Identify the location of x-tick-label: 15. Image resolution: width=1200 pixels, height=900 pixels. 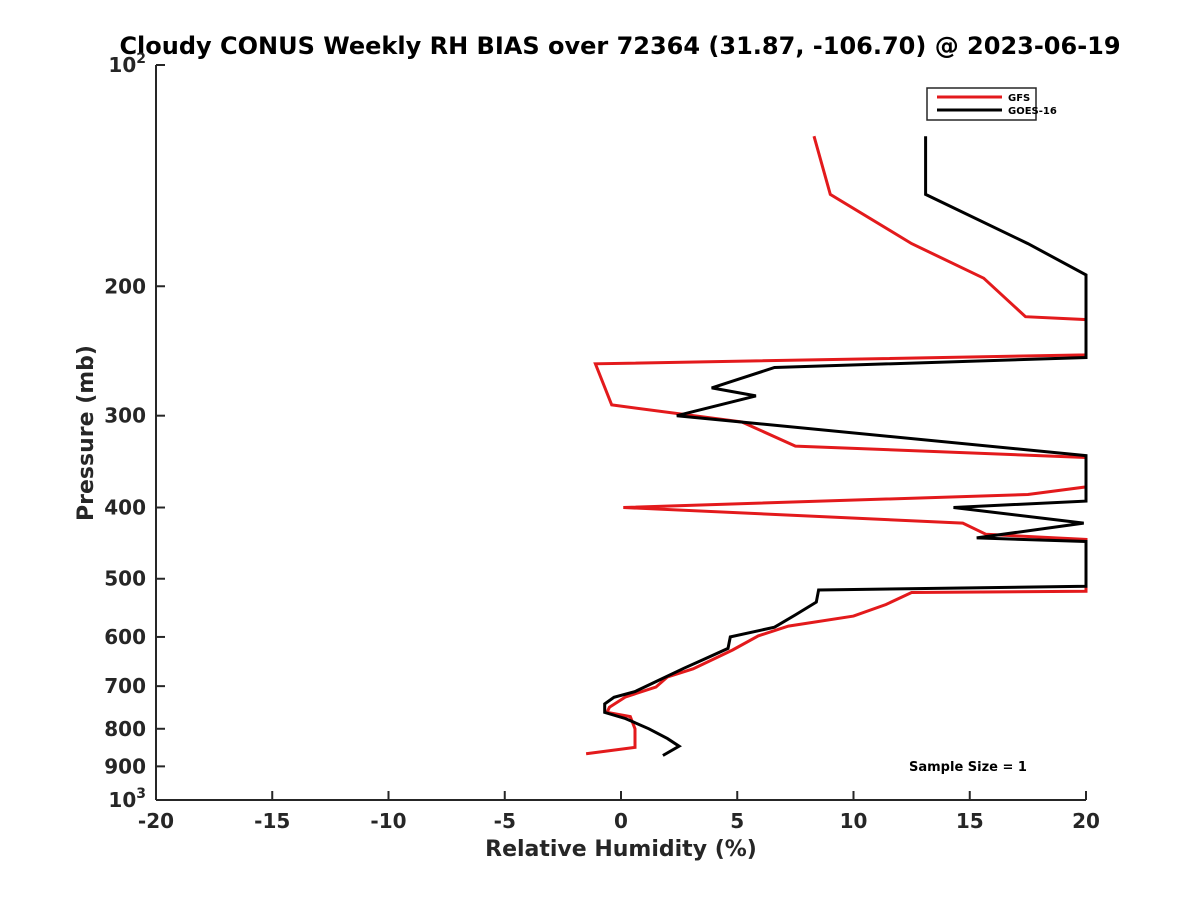
(970, 821).